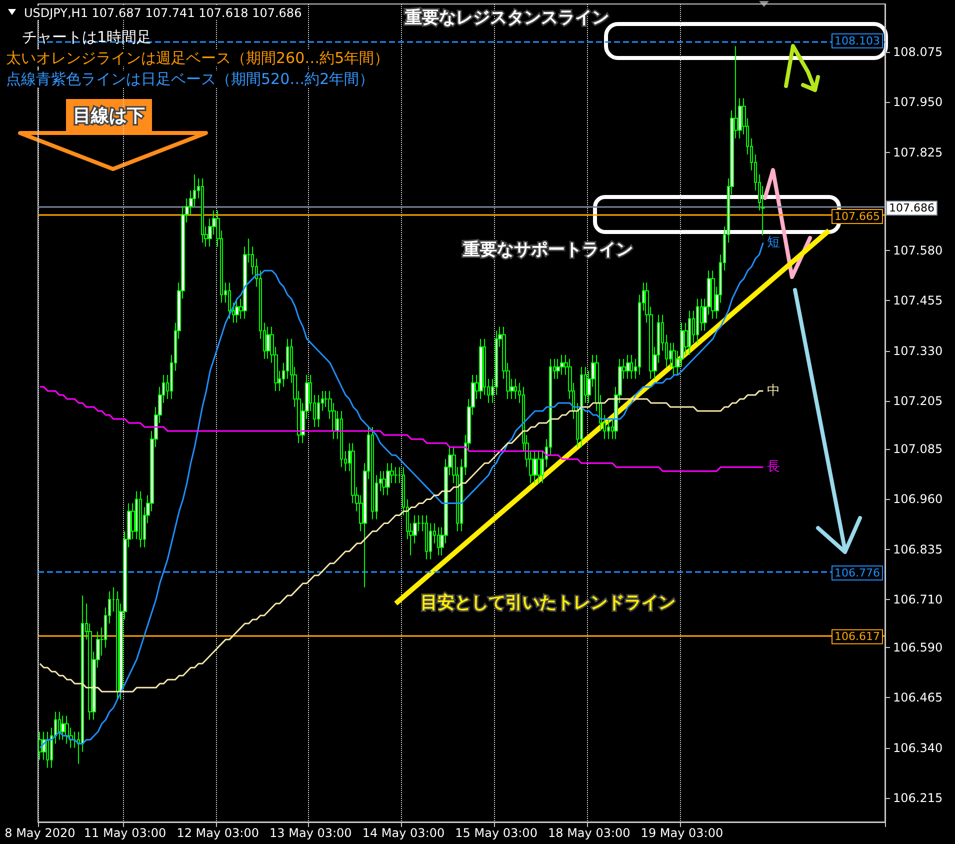  I want to click on annotation: 目線は下, so click(109, 116).